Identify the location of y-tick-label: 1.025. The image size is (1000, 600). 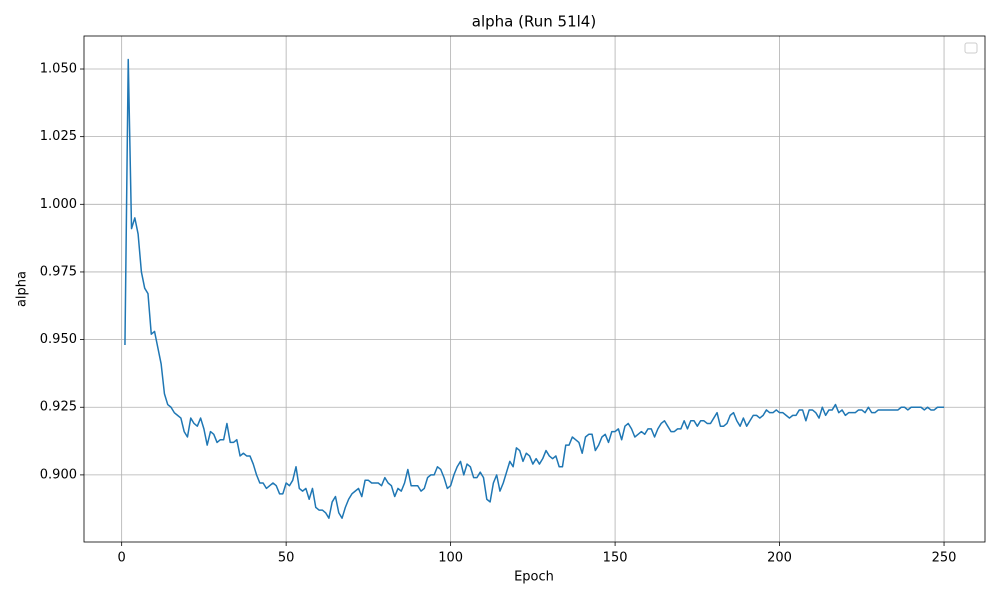
(58, 136).